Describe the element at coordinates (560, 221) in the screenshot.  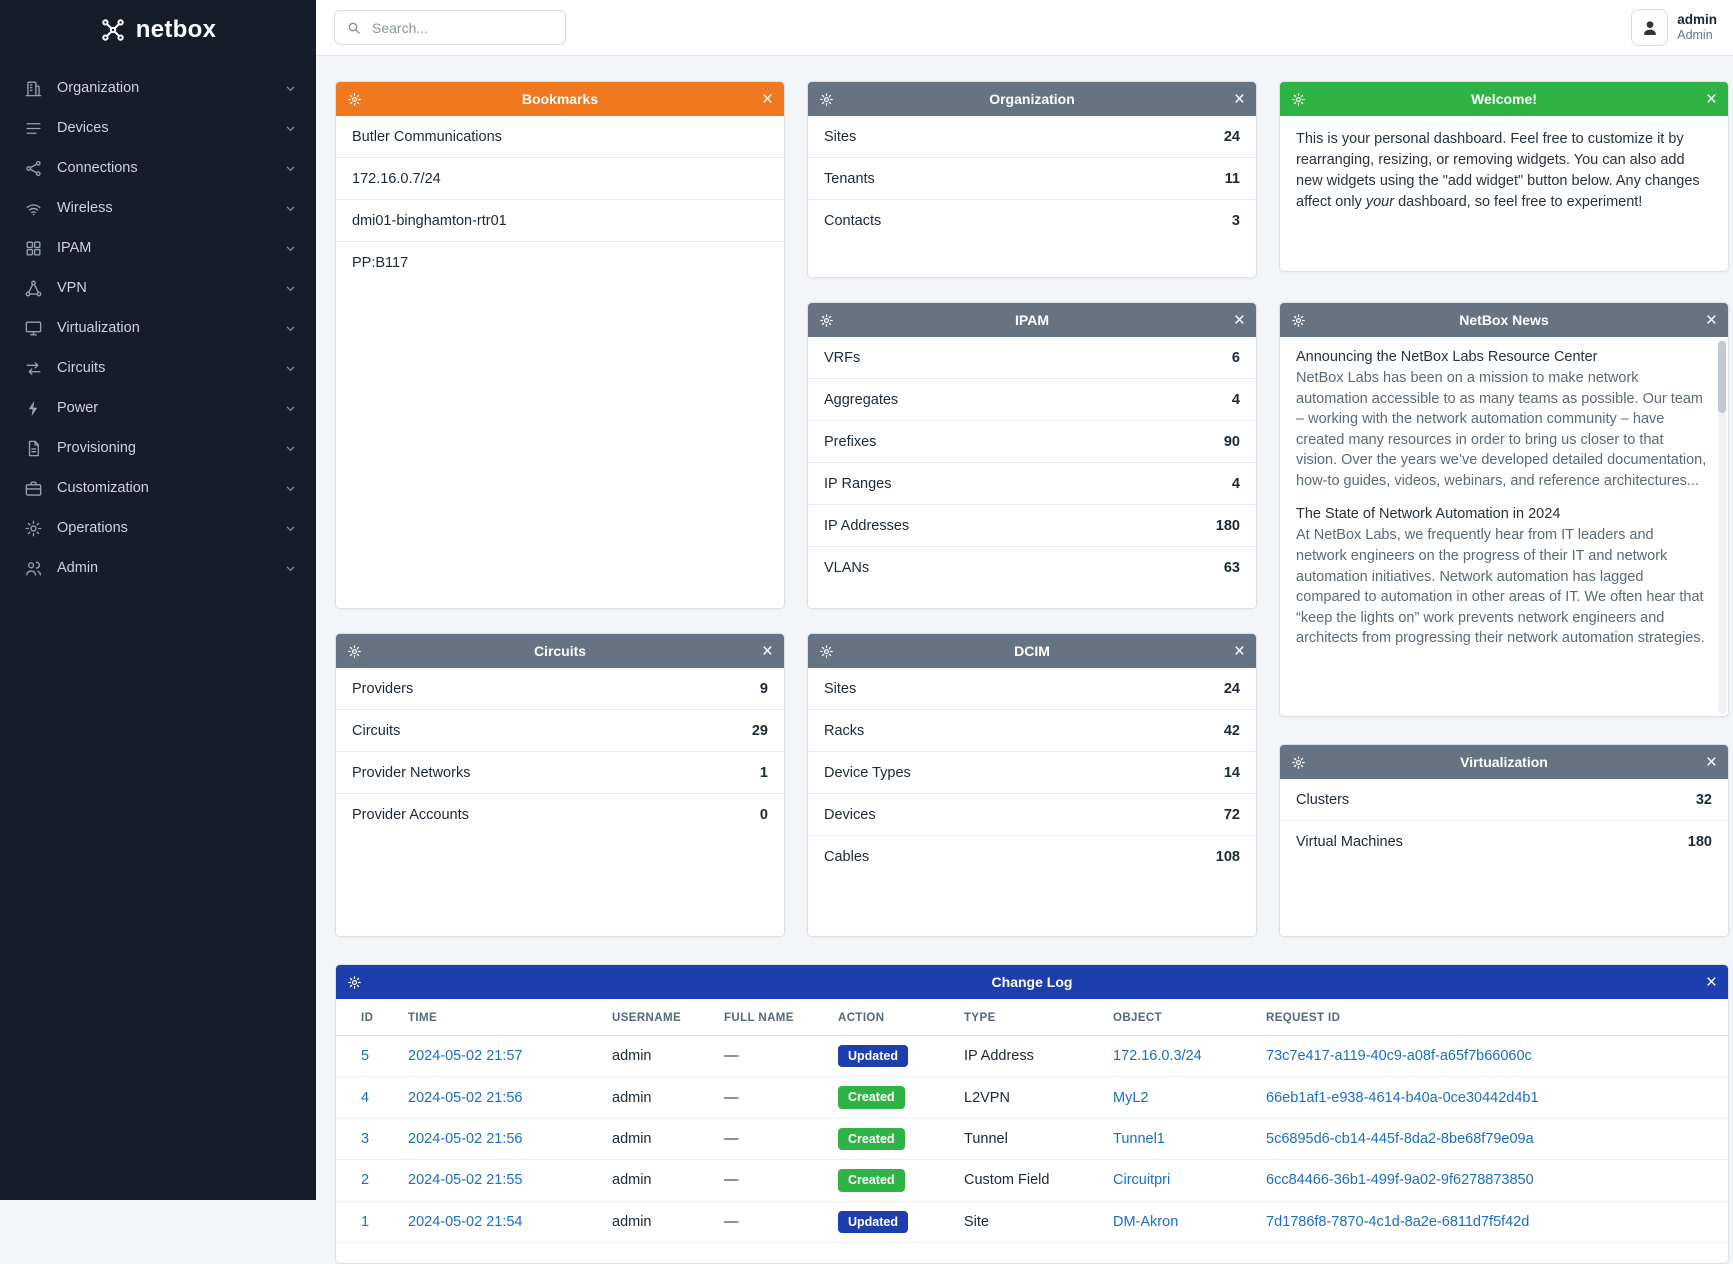
I see `bookmark-item: dmi01-binghamton-rtr01` at that location.